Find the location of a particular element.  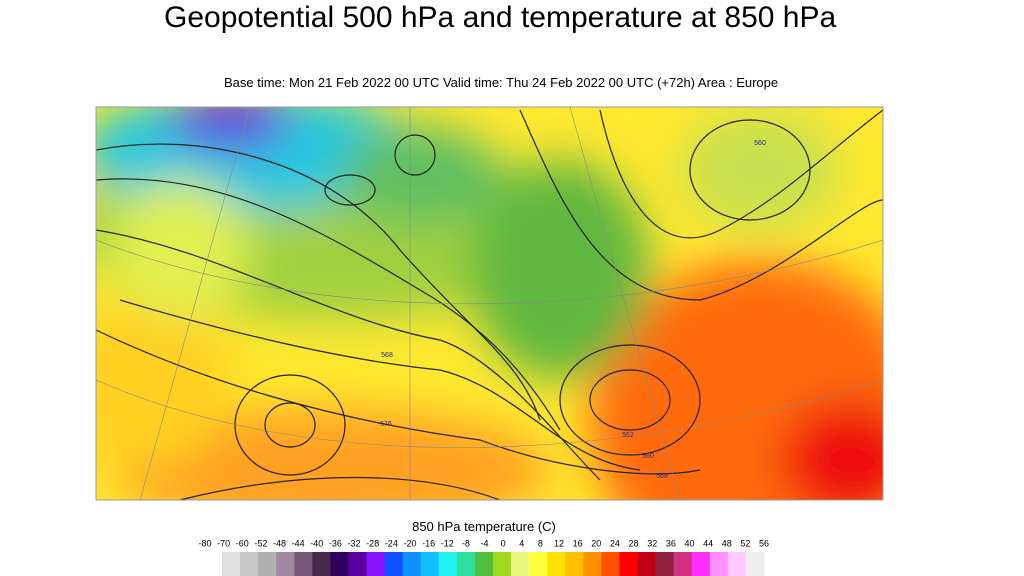

legend-label: -16 is located at coordinates (428, 543).